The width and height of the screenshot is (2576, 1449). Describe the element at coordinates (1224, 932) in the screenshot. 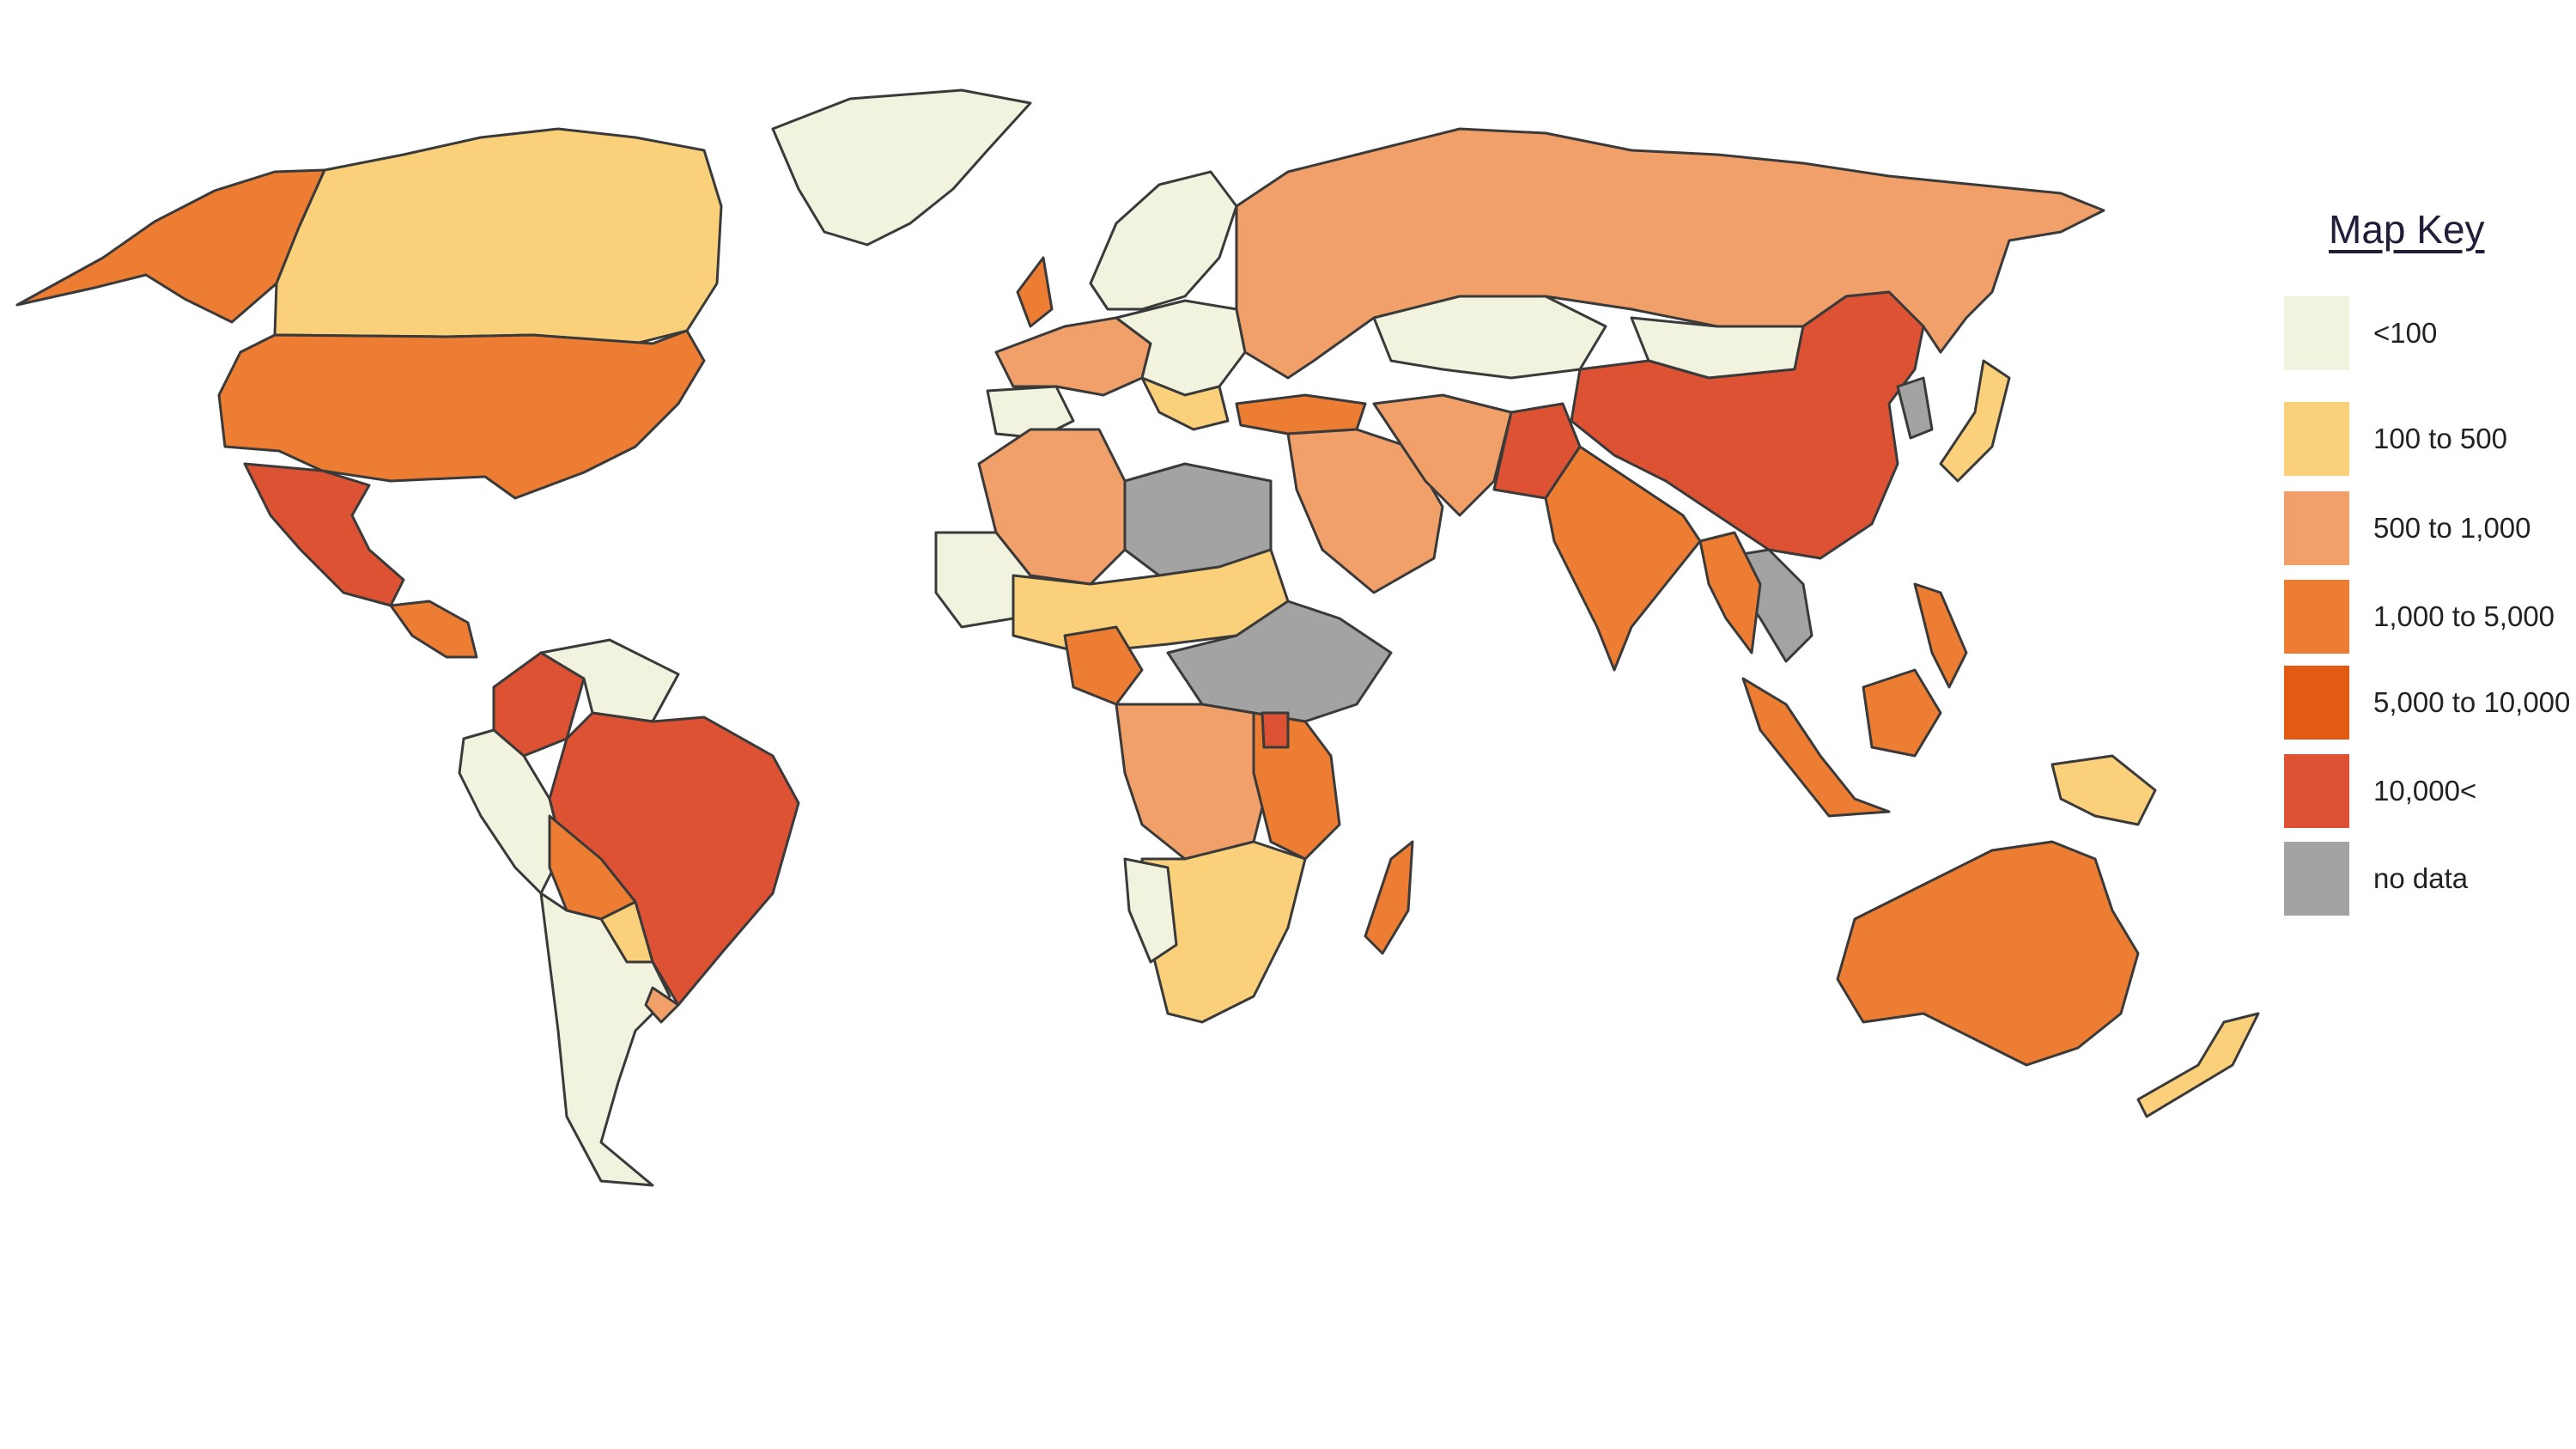

I see `southern-africa-shape` at that location.